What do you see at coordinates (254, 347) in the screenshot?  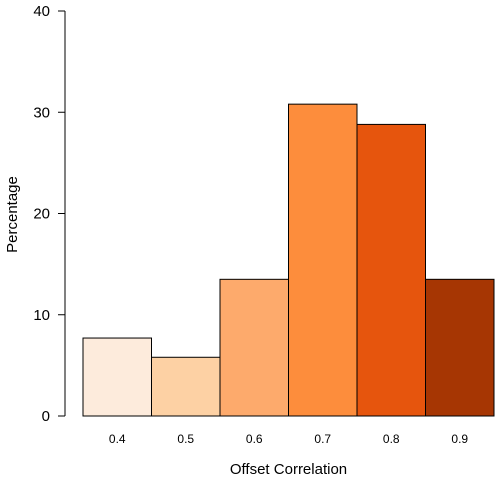 I see `bar-0.6` at bounding box center [254, 347].